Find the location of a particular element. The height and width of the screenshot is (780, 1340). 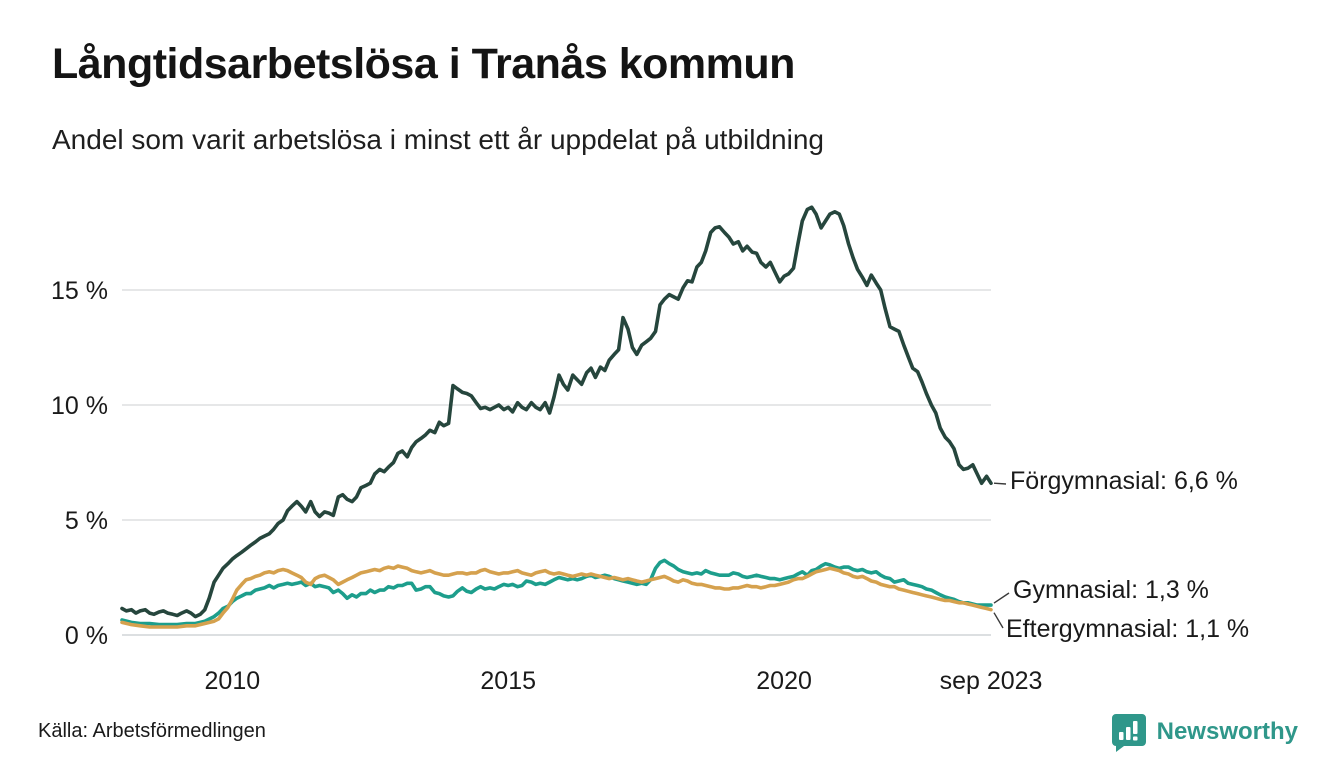

newsworthy-brand: Newsworthy is located at coordinates (1204, 732).